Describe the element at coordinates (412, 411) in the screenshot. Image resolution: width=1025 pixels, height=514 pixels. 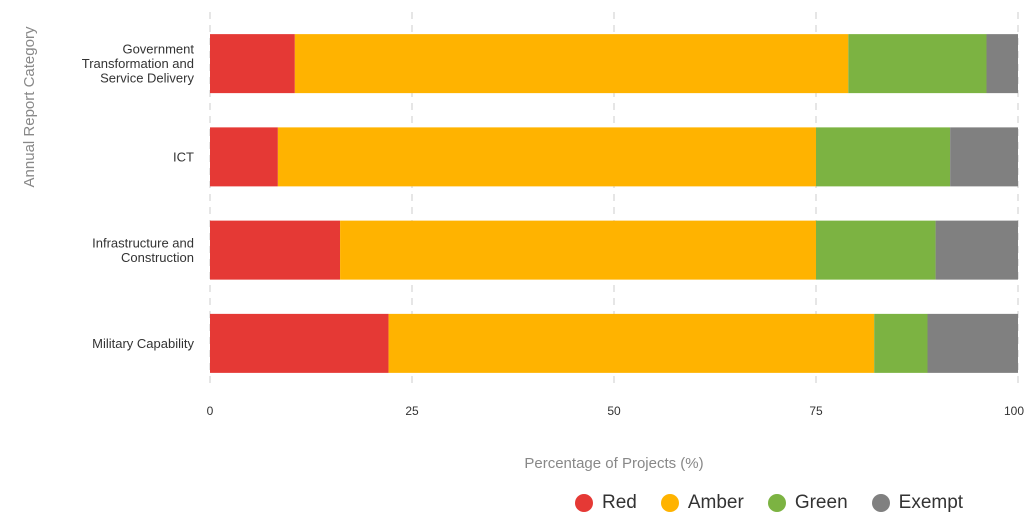
I see `x-tick-label: 25` at that location.